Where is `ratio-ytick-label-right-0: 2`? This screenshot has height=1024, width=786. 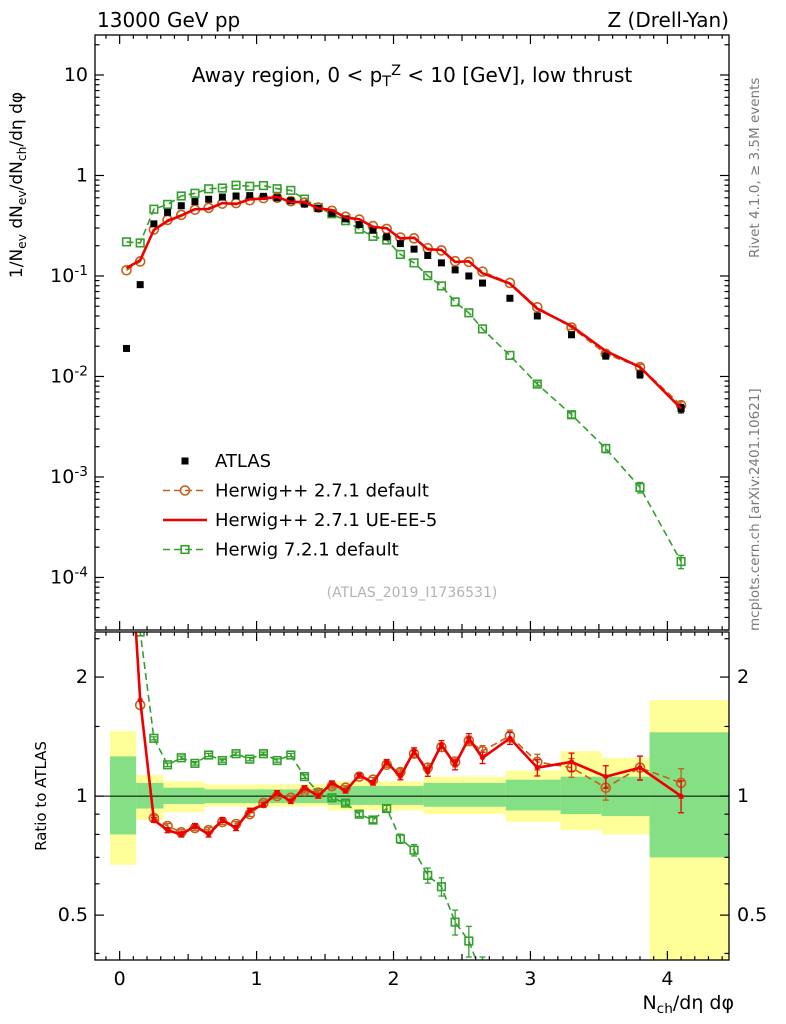 ratio-ytick-label-right-0: 2 is located at coordinates (743, 677).